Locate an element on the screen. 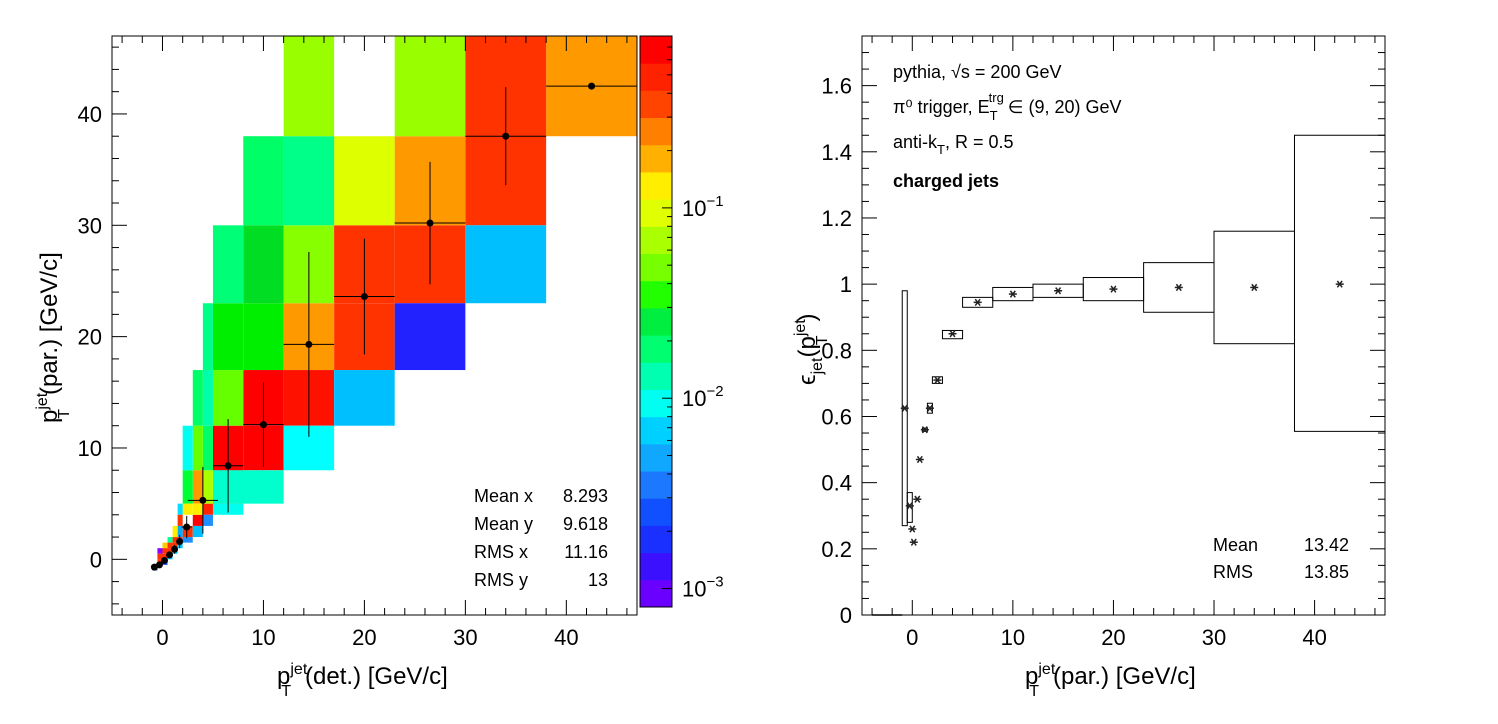 Image resolution: width=1498 pixels, height=724 pixels. y-tick-label: 0.8 is located at coordinates (836, 350).